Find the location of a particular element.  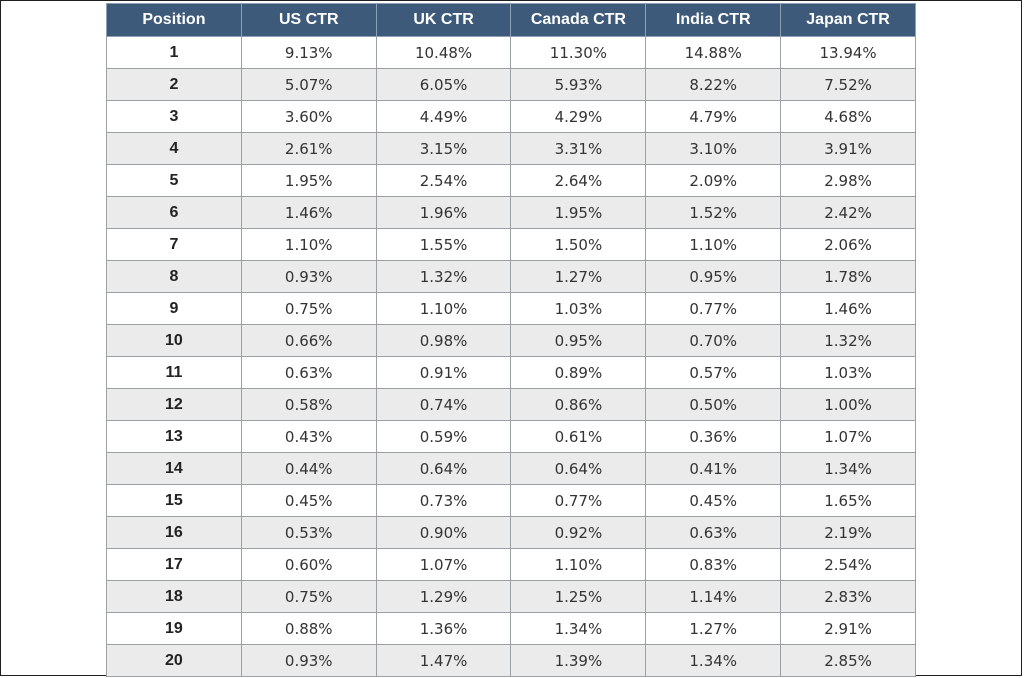

table-row: 1 9.13% 10.48% 11.30% 14.88% 13.94% is located at coordinates (511, 52).